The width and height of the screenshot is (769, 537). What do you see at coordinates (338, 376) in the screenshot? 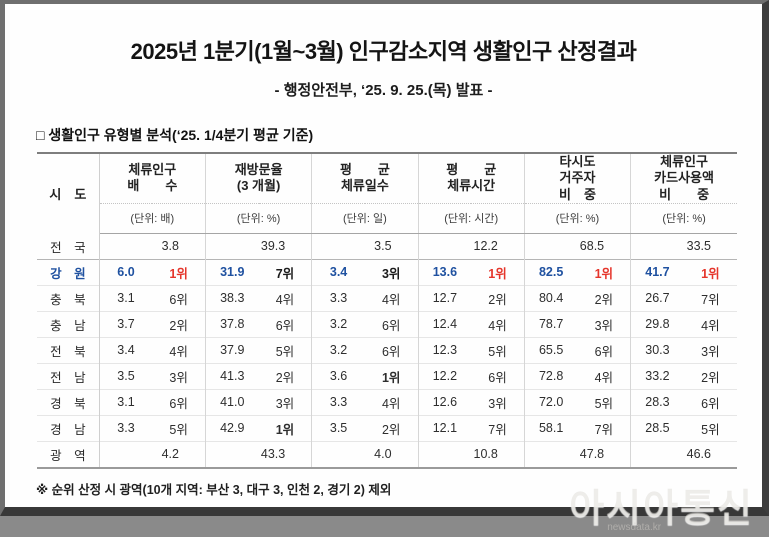
I see `value-cell: 3.6` at bounding box center [338, 376].